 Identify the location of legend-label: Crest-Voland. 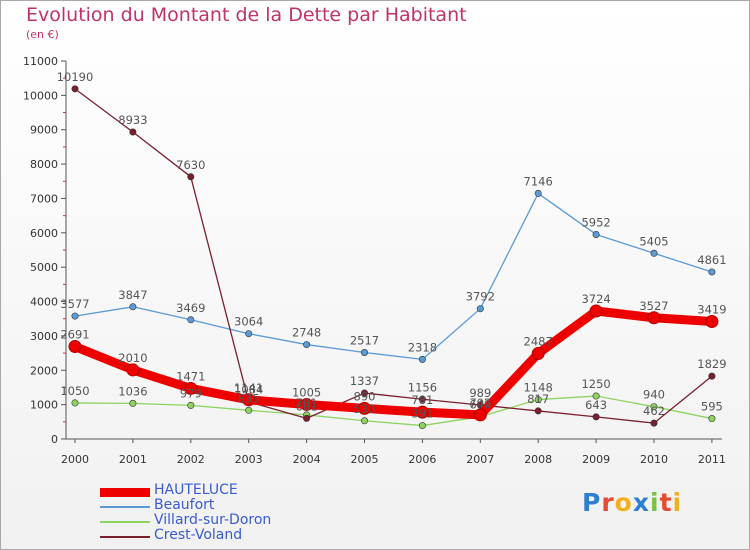
(198, 535).